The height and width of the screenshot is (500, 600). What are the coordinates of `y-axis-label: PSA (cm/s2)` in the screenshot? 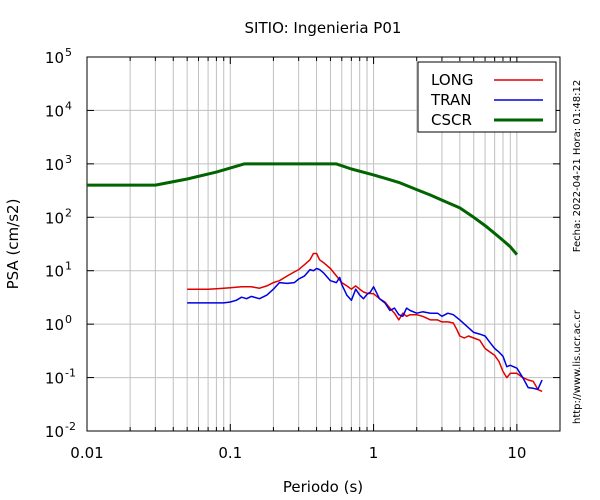 It's located at (13, 244).